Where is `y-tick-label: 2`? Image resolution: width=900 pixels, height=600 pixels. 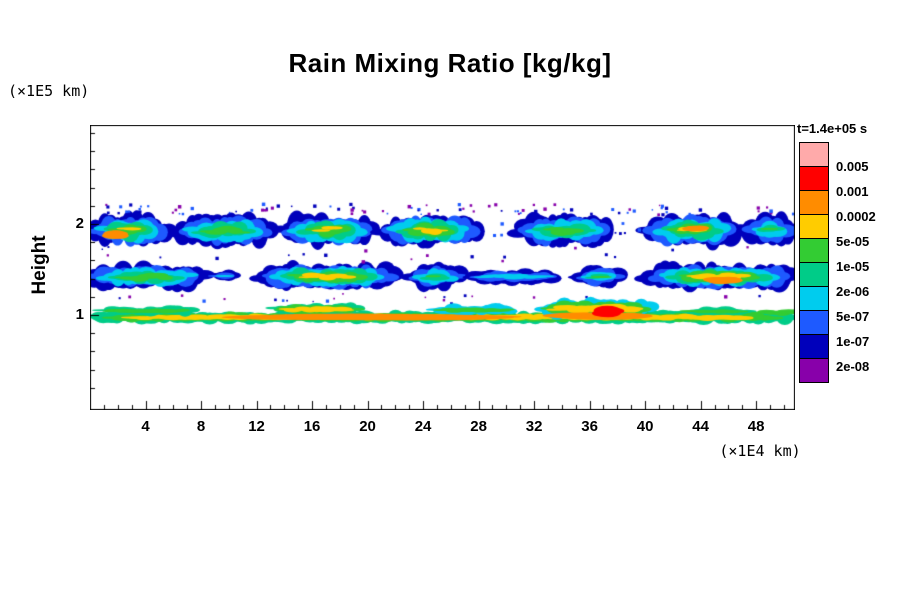 y-tick-label: 2 is located at coordinates (79, 223).